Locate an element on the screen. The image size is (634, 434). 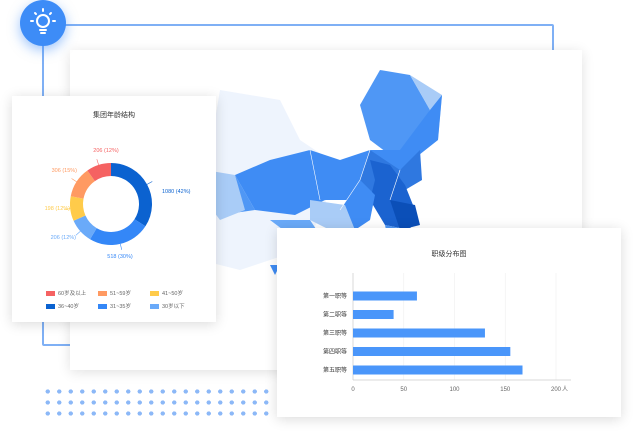
legend-item: 41~50岁 is located at coordinates (166, 293).